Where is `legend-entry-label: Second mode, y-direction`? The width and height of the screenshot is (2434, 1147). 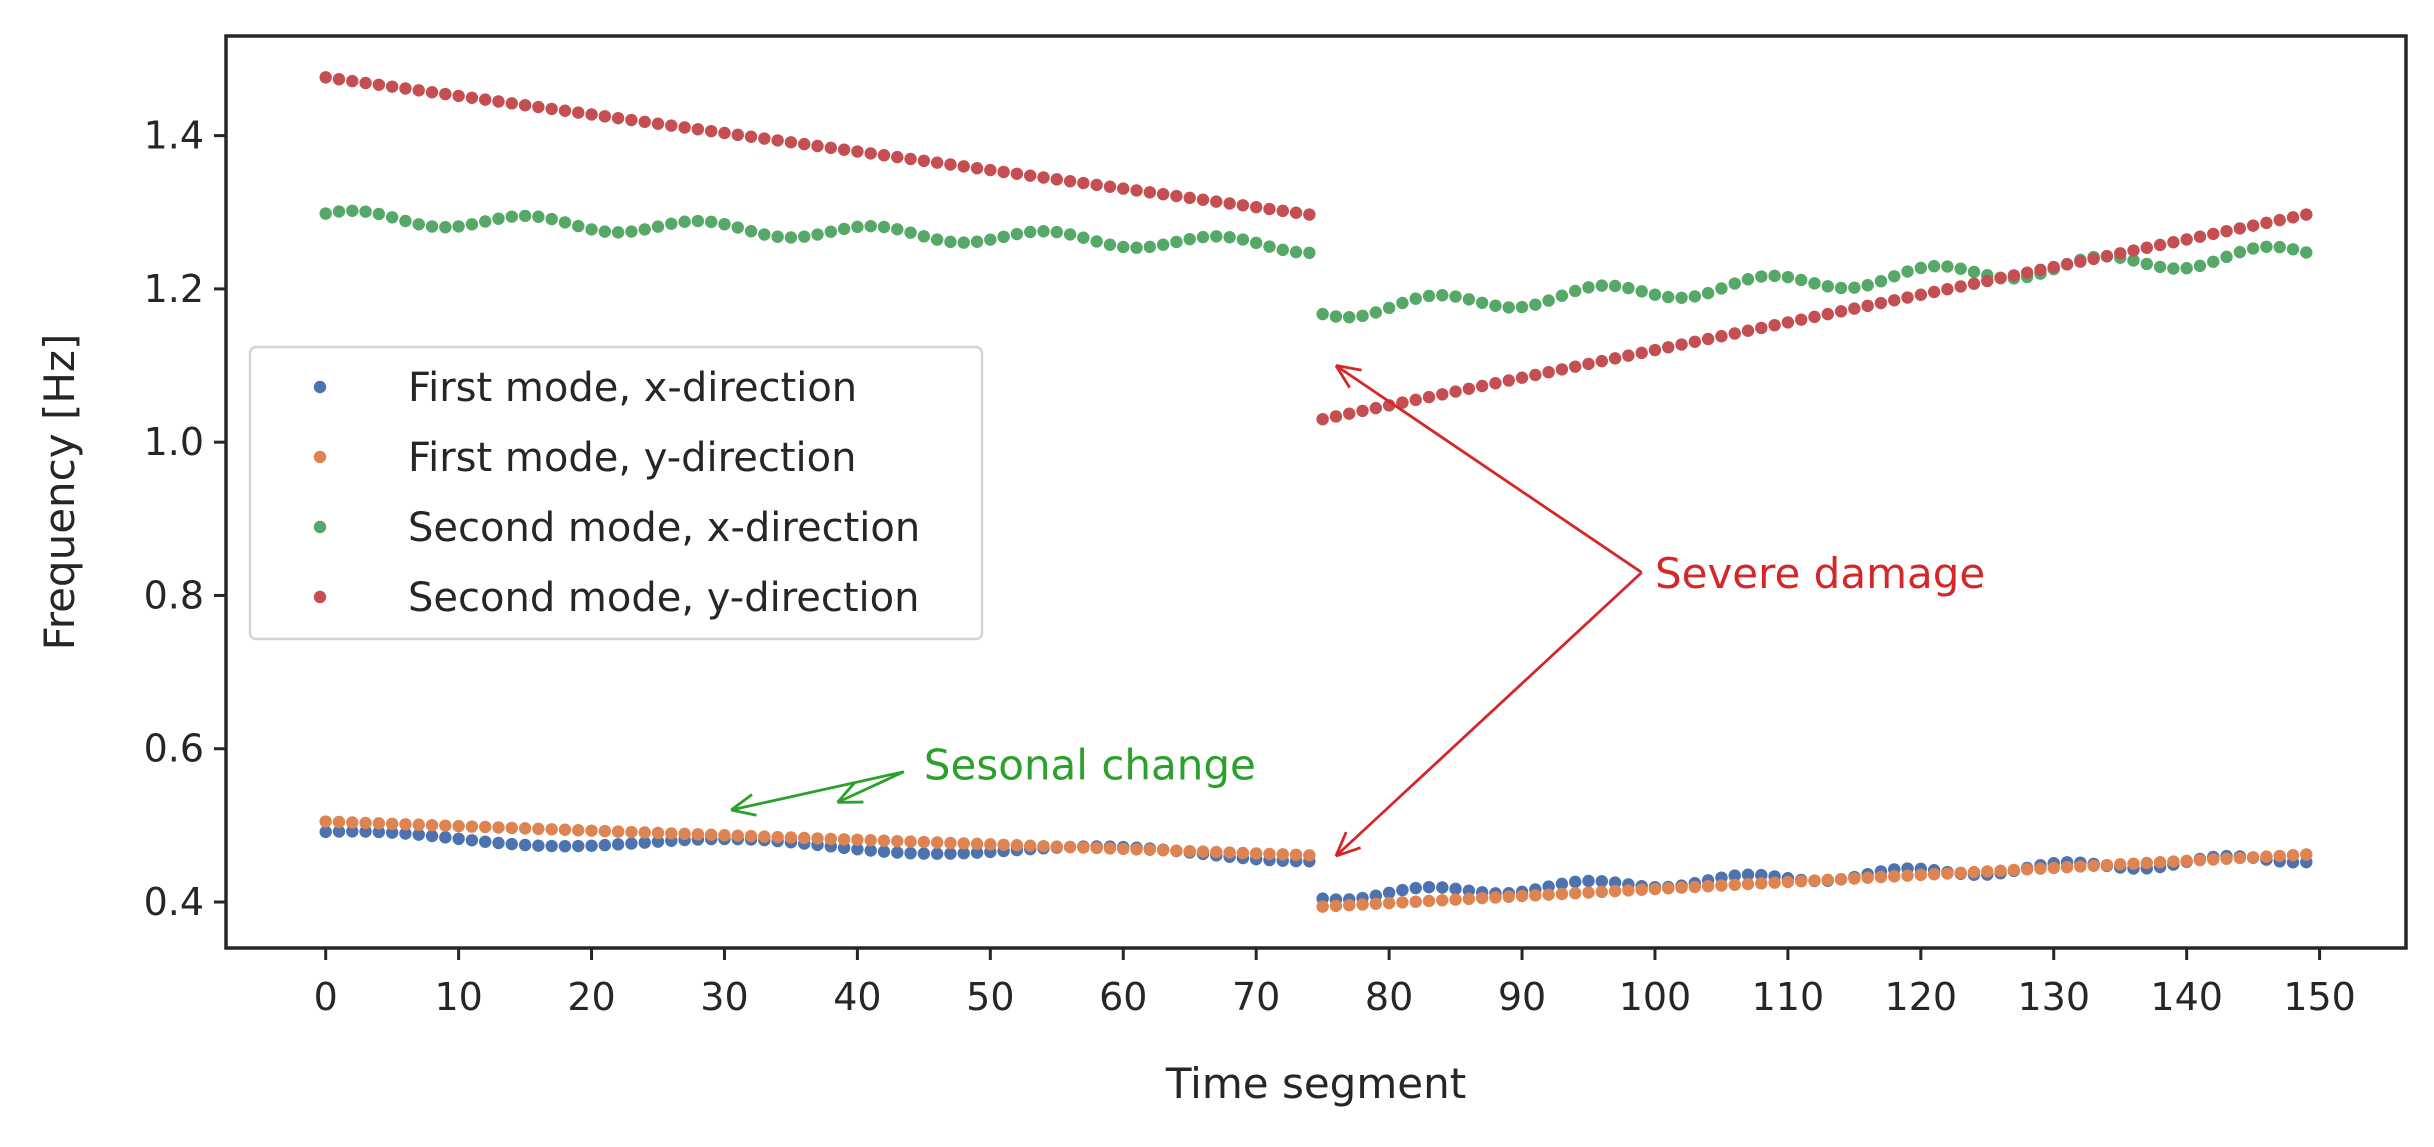 legend-entry-label: Second mode, y-direction is located at coordinates (663, 598).